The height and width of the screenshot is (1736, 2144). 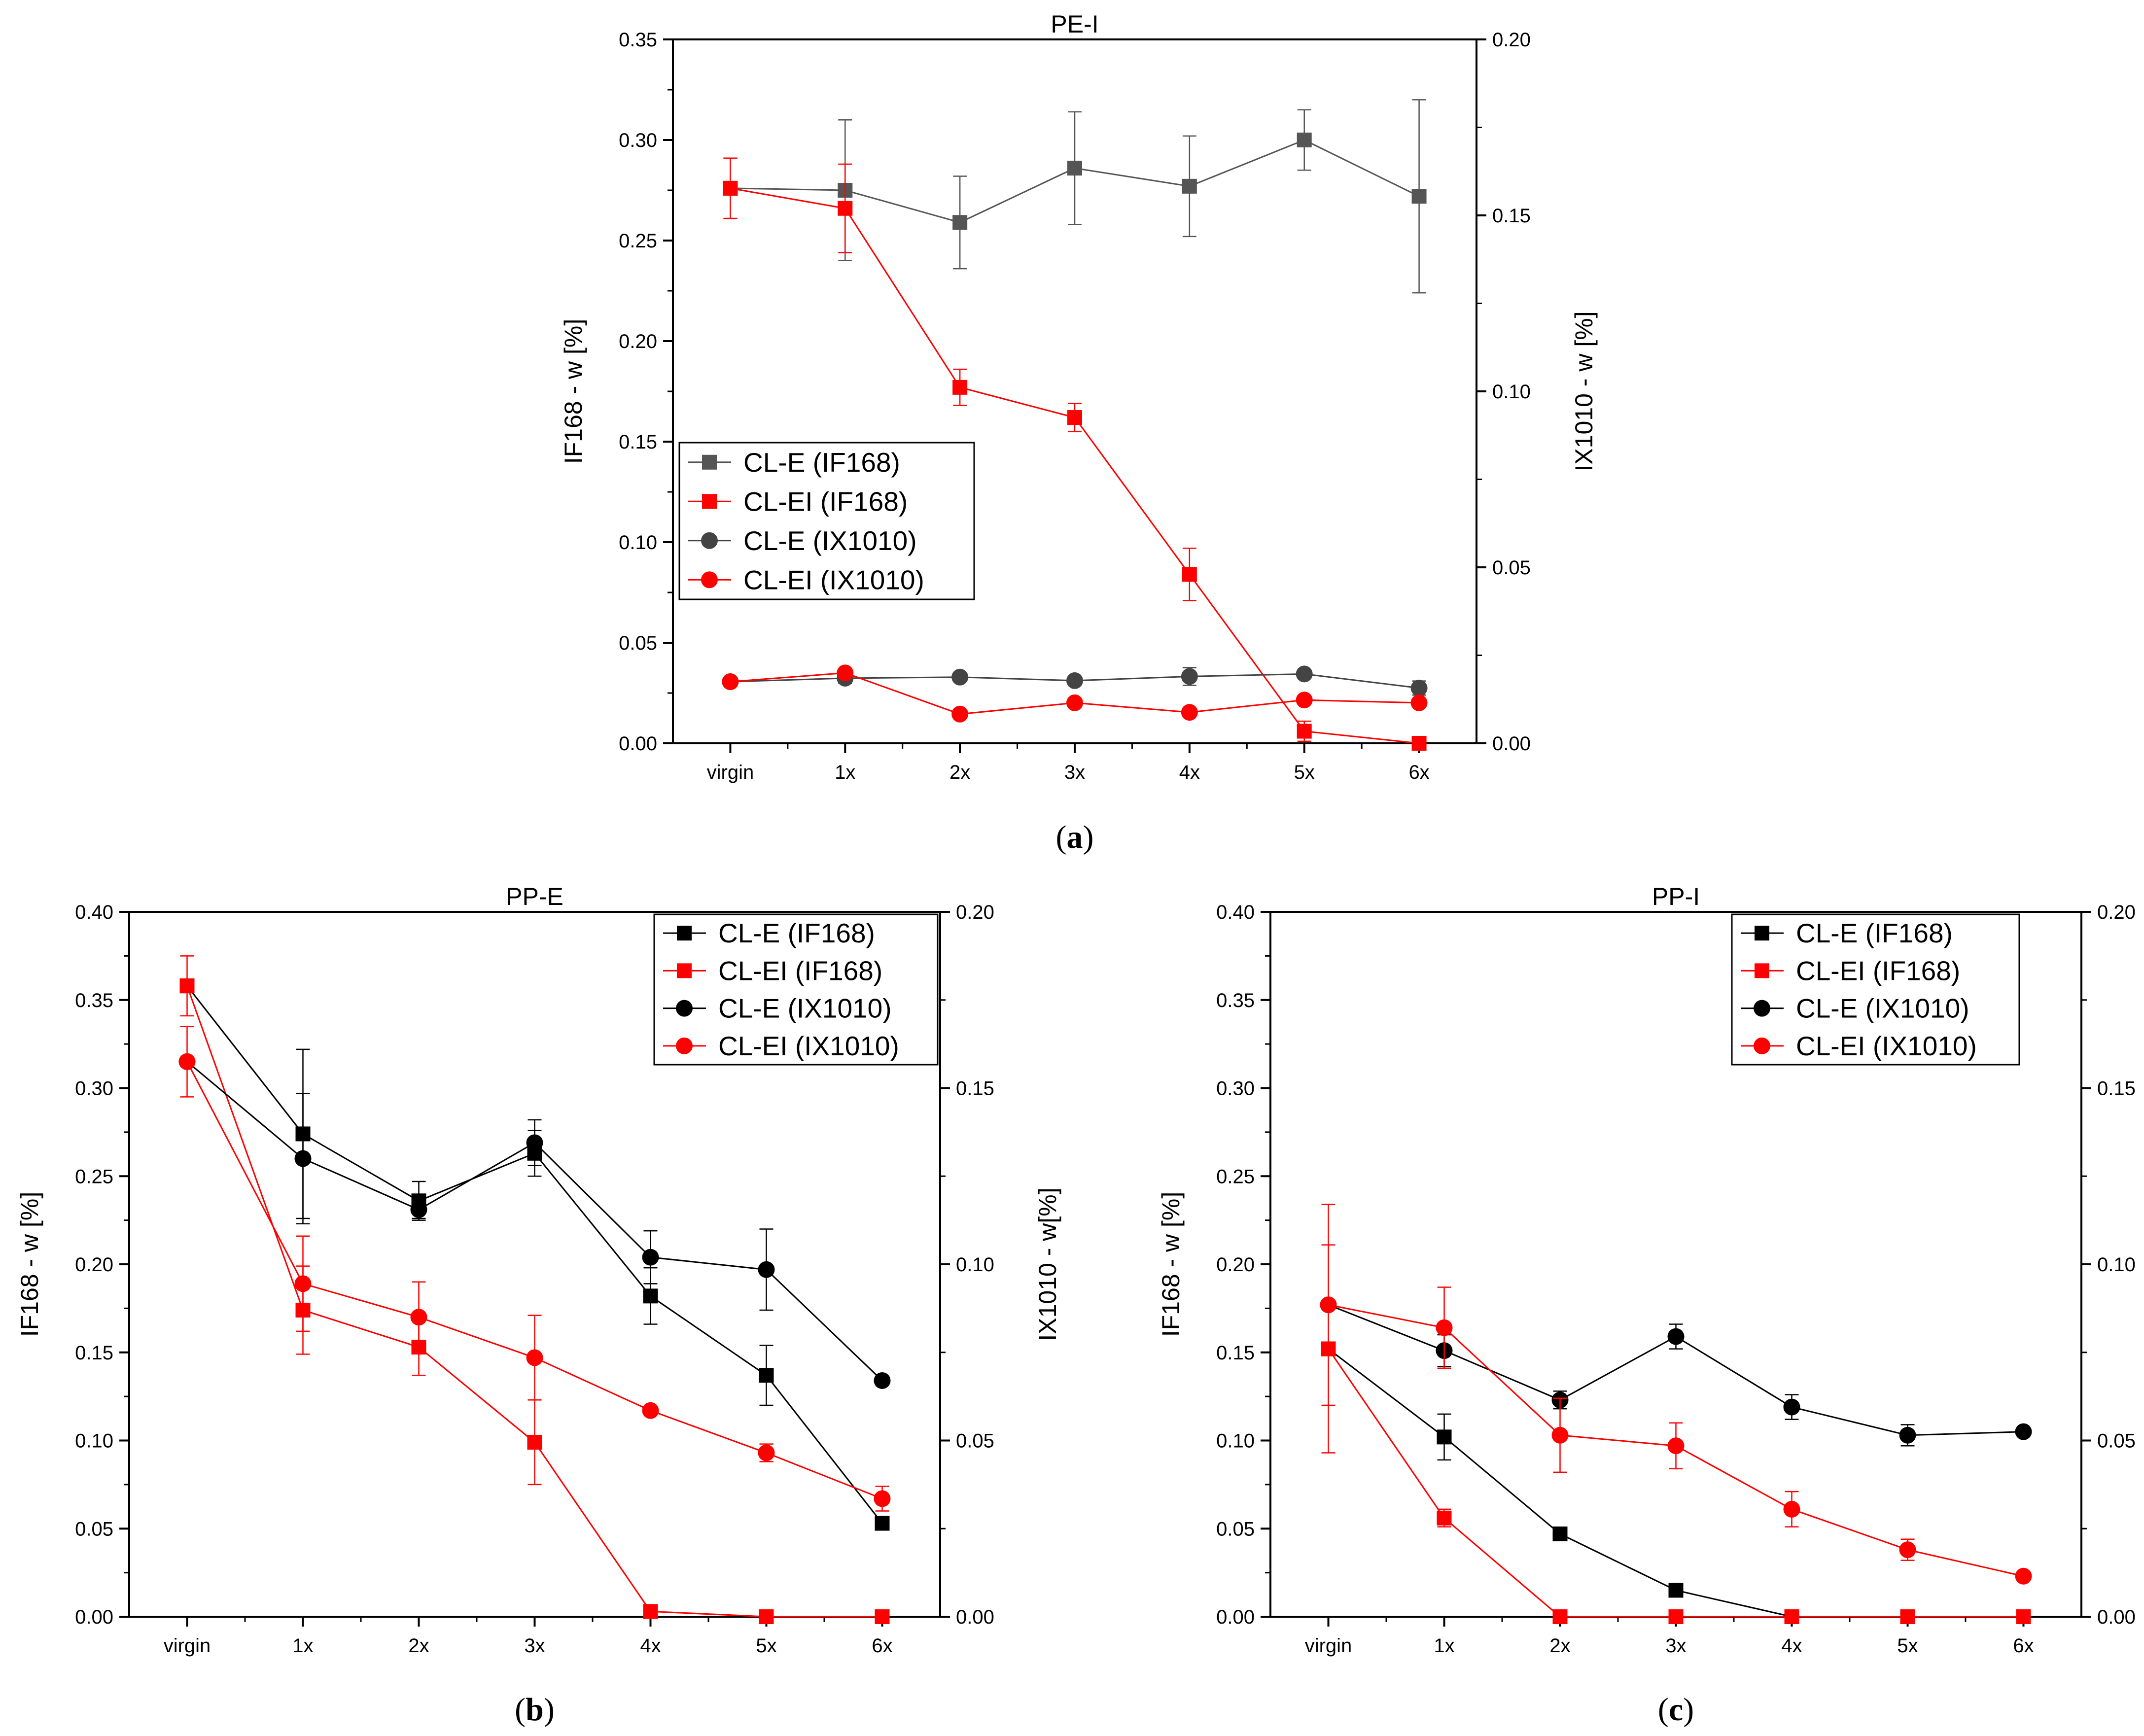 I want to click on caption-letter: b, so click(x=535, y=1710).